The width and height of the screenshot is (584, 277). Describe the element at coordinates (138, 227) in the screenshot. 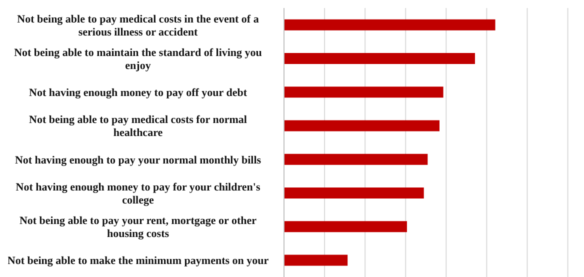

I see `y-tick-label: Not being able to pay your rent, mortgage or other housing costs` at that location.